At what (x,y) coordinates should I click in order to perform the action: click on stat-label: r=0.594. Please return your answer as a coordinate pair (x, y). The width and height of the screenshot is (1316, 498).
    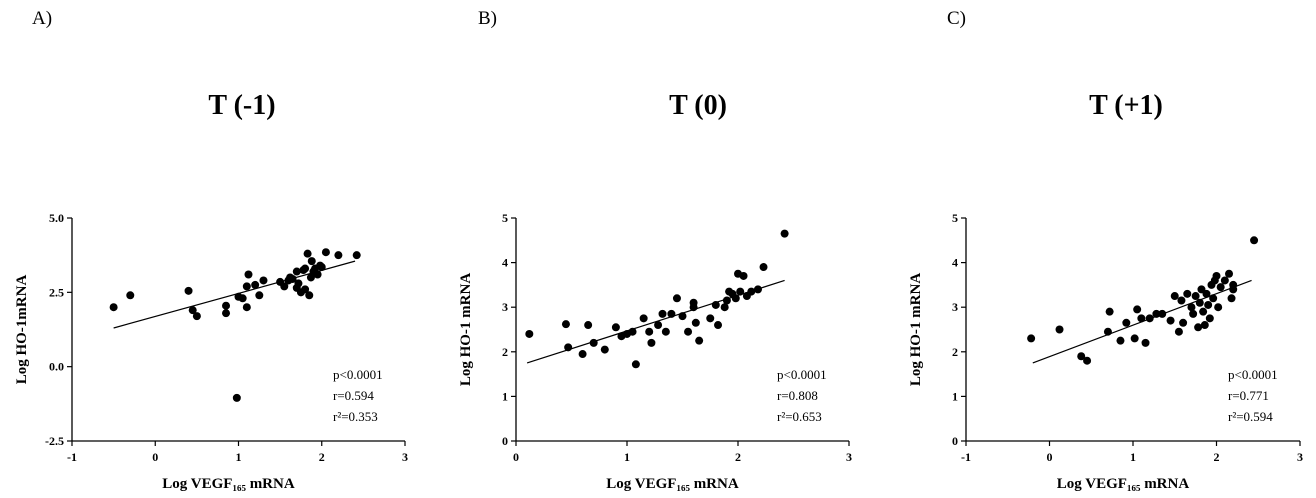
    Looking at the image, I should click on (353, 395).